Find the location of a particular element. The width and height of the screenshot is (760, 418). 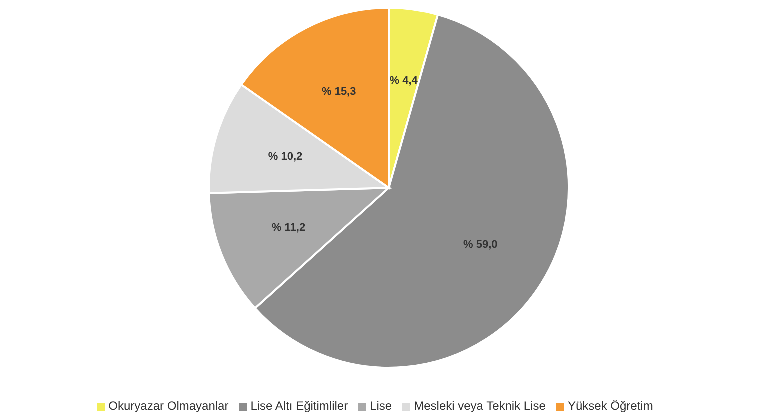

legend-label: Okuryazar Olmayanlar is located at coordinates (168, 406).